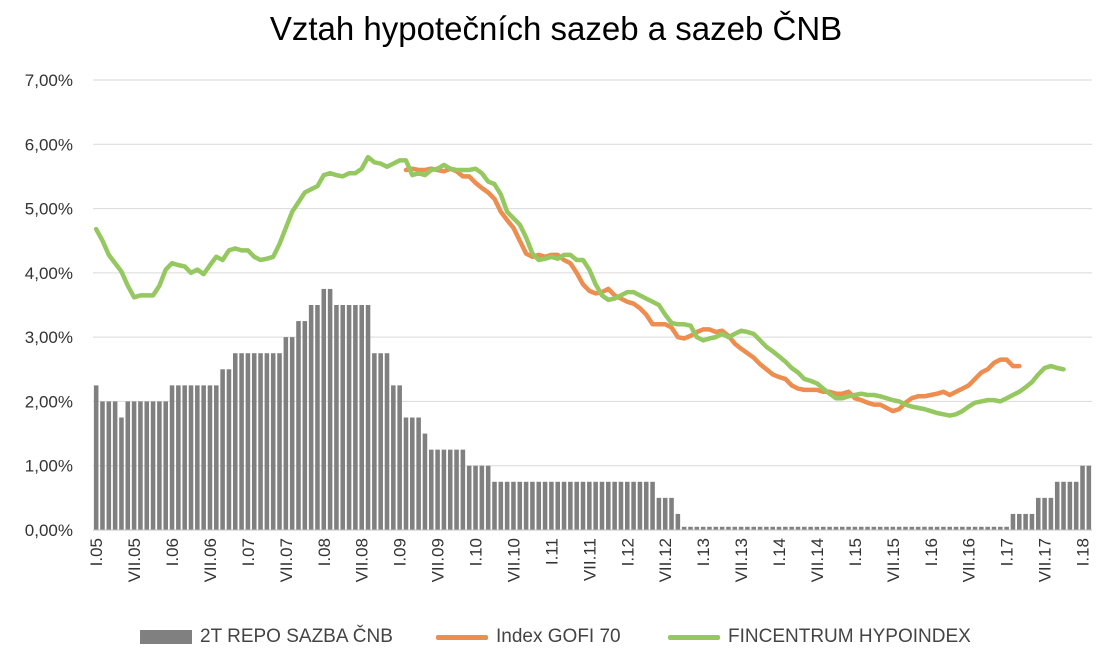  I want to click on x-tick-label: VII.10, so click(513, 560).